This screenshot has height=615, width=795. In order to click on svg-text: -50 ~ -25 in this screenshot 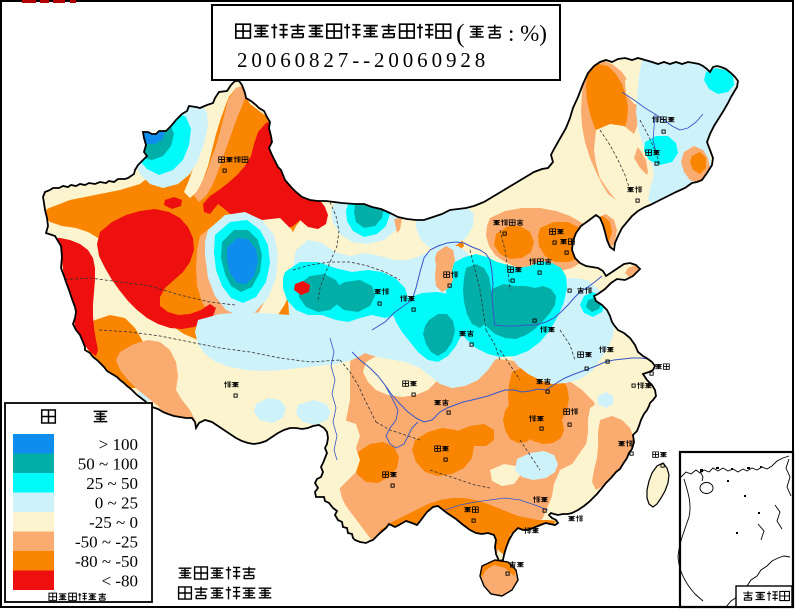, I will do `click(106, 542)`.